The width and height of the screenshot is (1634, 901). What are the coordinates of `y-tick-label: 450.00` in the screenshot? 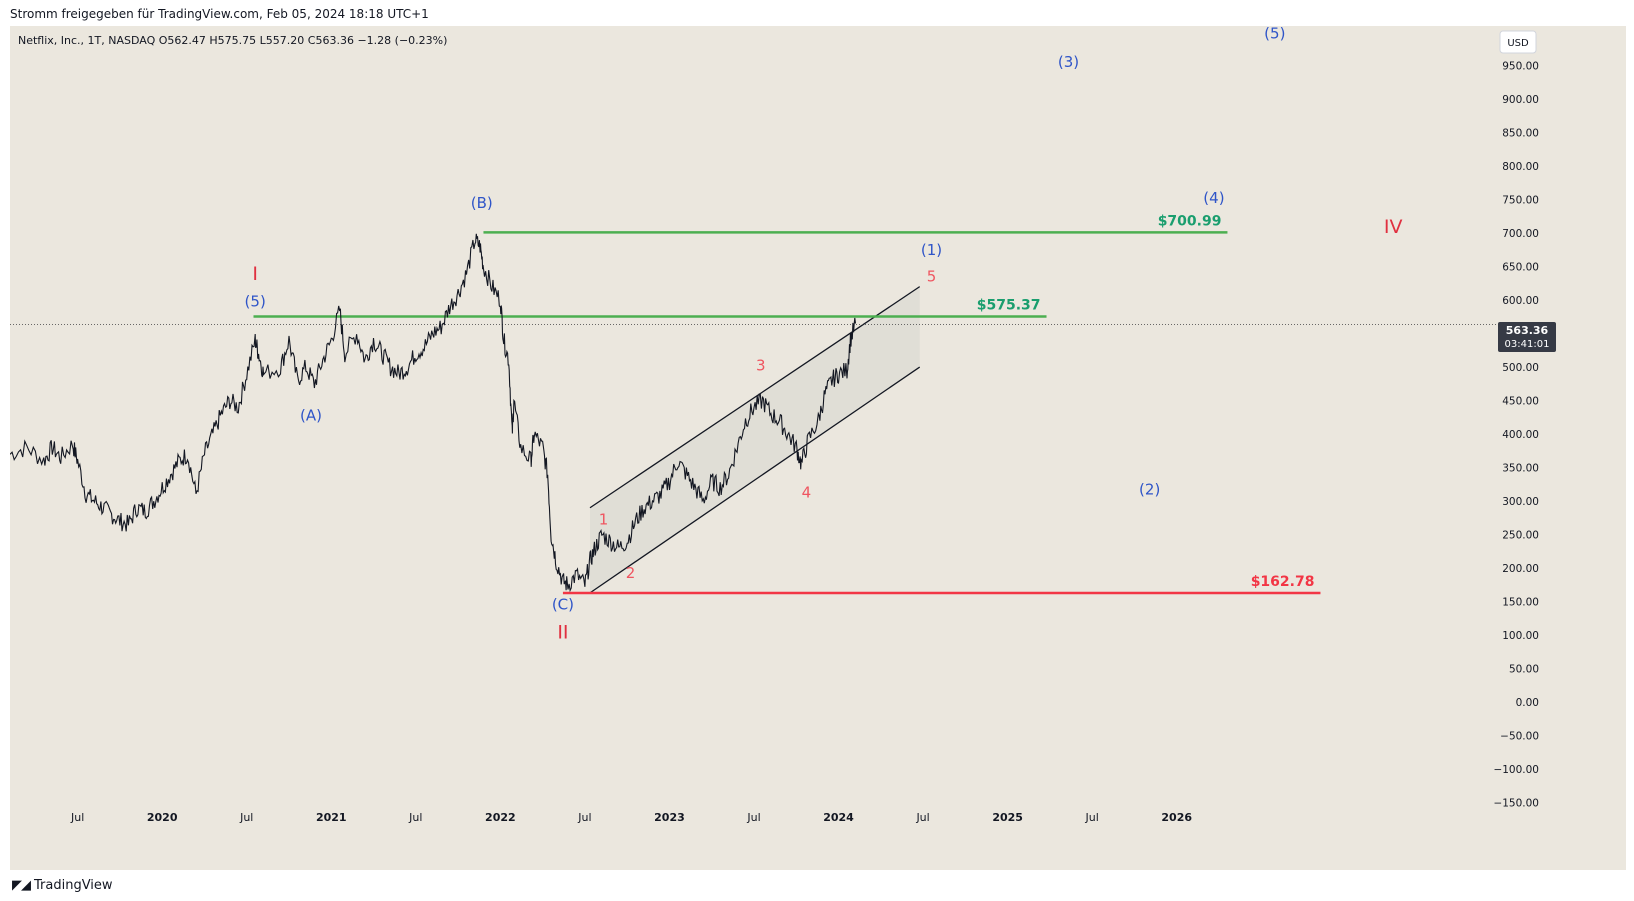 It's located at (1520, 402).